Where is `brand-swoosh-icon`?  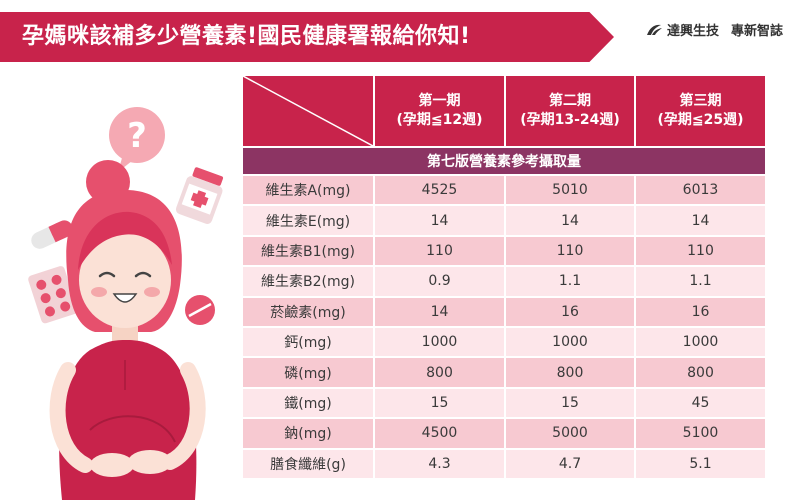 brand-swoosh-icon is located at coordinates (654, 29).